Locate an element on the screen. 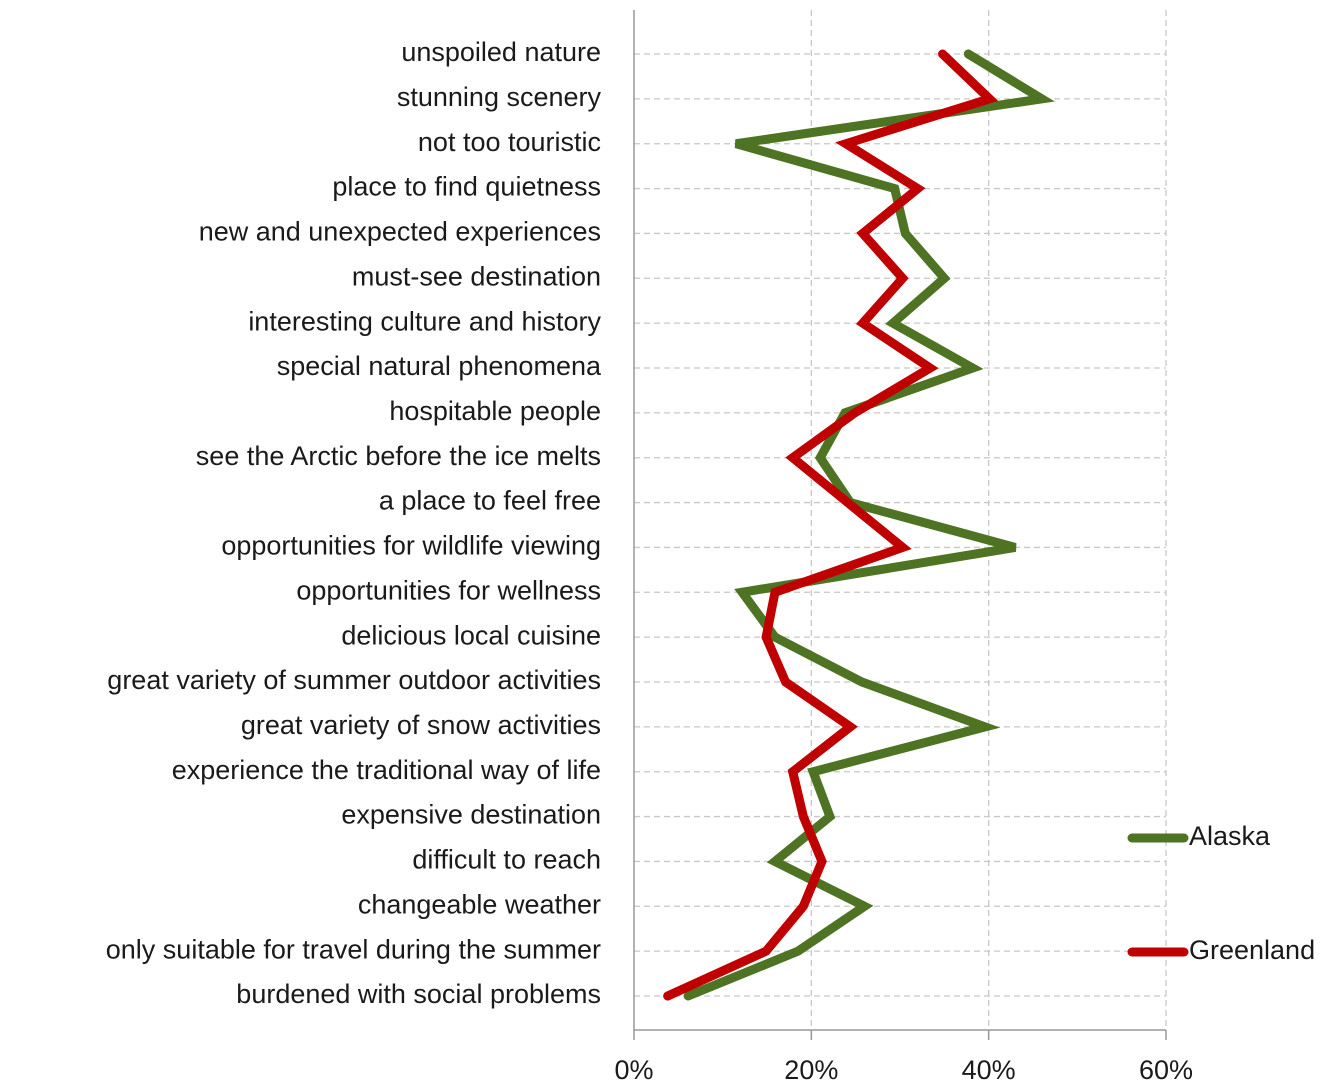  y-tick-label: place to find quietness is located at coordinates (466, 187).